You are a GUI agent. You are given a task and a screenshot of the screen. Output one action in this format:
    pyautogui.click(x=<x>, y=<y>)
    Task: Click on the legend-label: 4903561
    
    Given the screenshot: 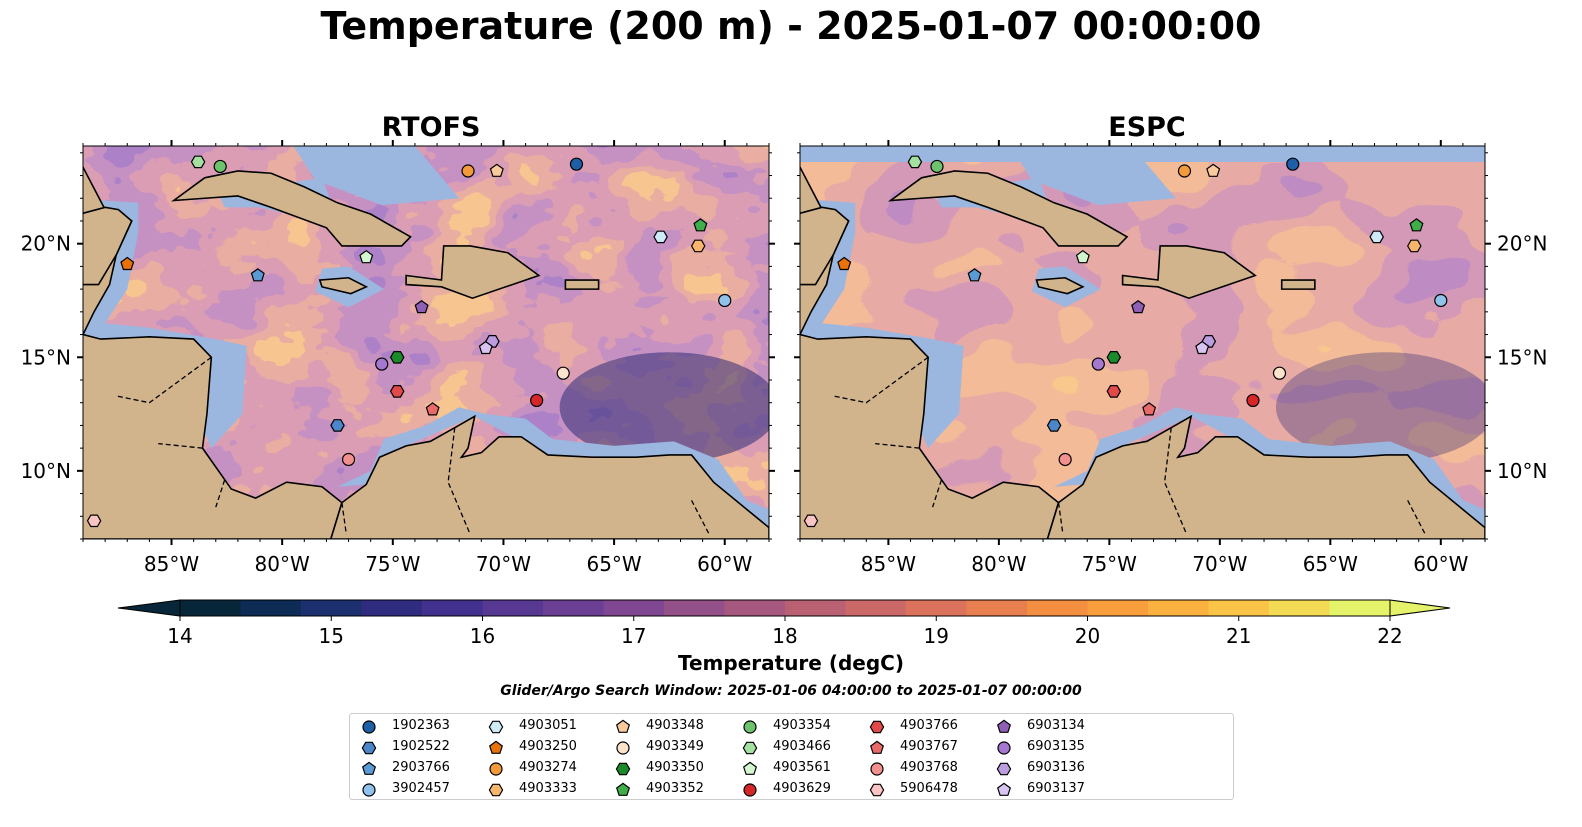 What is the action you would take?
    pyautogui.click(x=802, y=767)
    